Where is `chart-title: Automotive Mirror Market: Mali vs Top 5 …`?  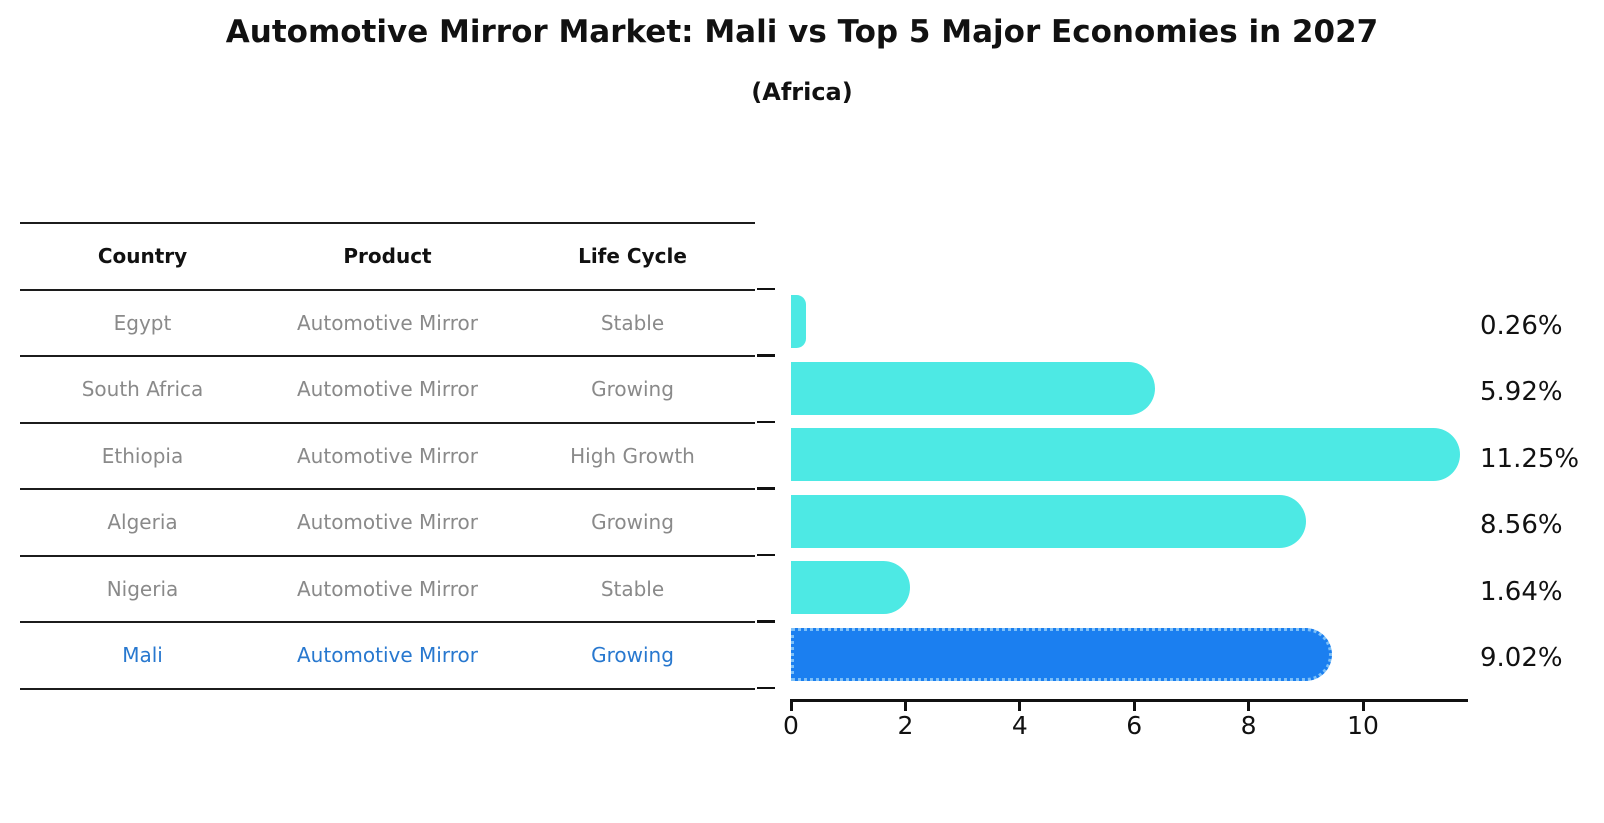
chart-title: Automotive Mirror Market: Mali vs Top 5 … is located at coordinates (802, 32).